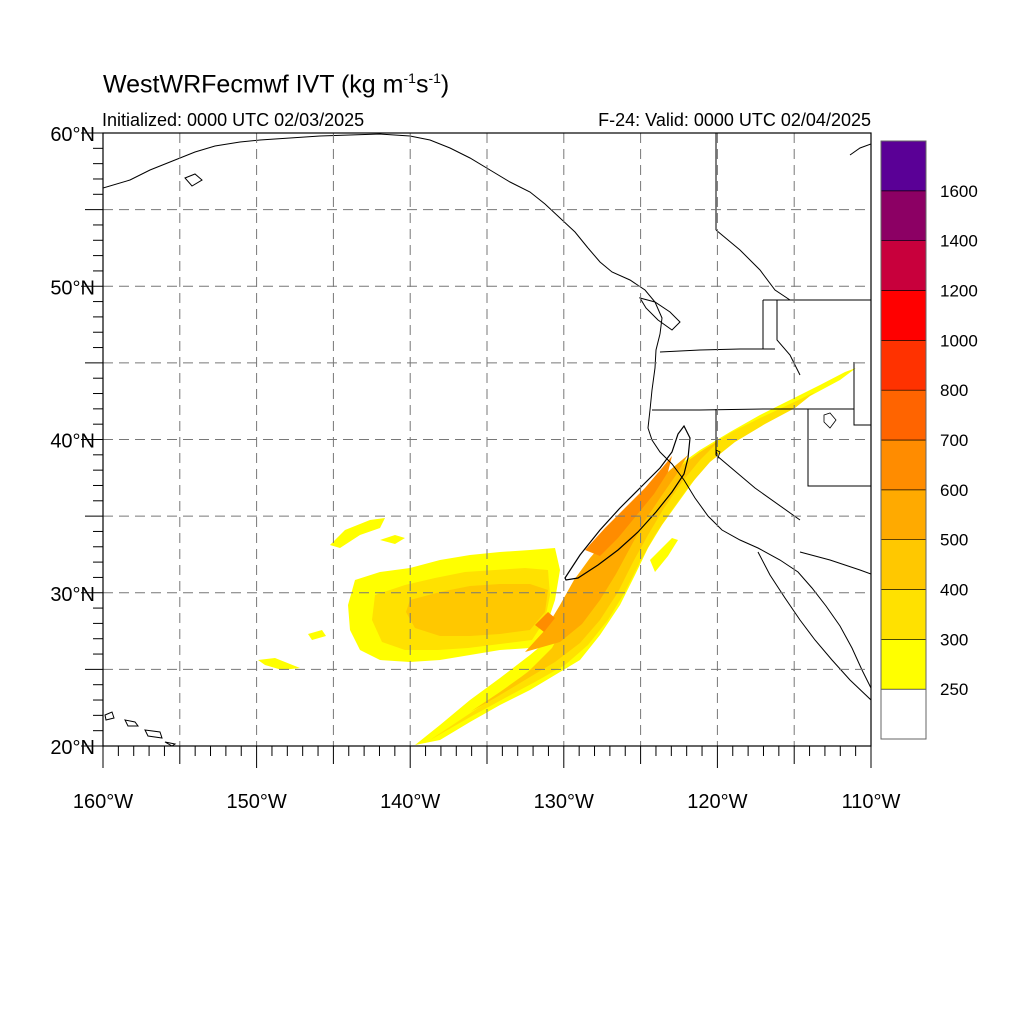 Image resolution: width=1024 pixels, height=1024 pixels. I want to click on ivt-shade-250-spot5, so click(317, 635).